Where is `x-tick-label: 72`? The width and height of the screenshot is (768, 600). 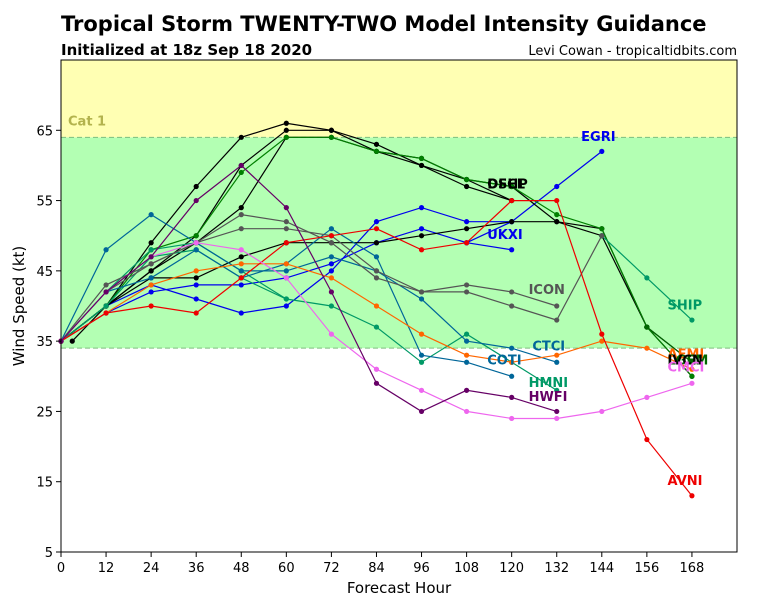
x-tick-label: 72 is located at coordinates (331, 568).